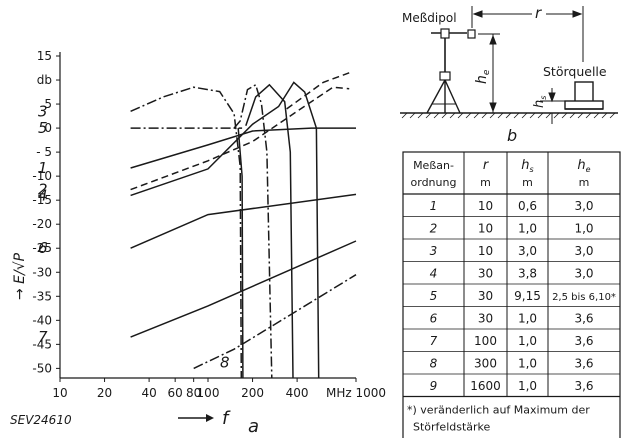 Image resolution: width=622 pixels, height=438 pixels. I want to click on y-tick-label: -10, so click(42, 176).